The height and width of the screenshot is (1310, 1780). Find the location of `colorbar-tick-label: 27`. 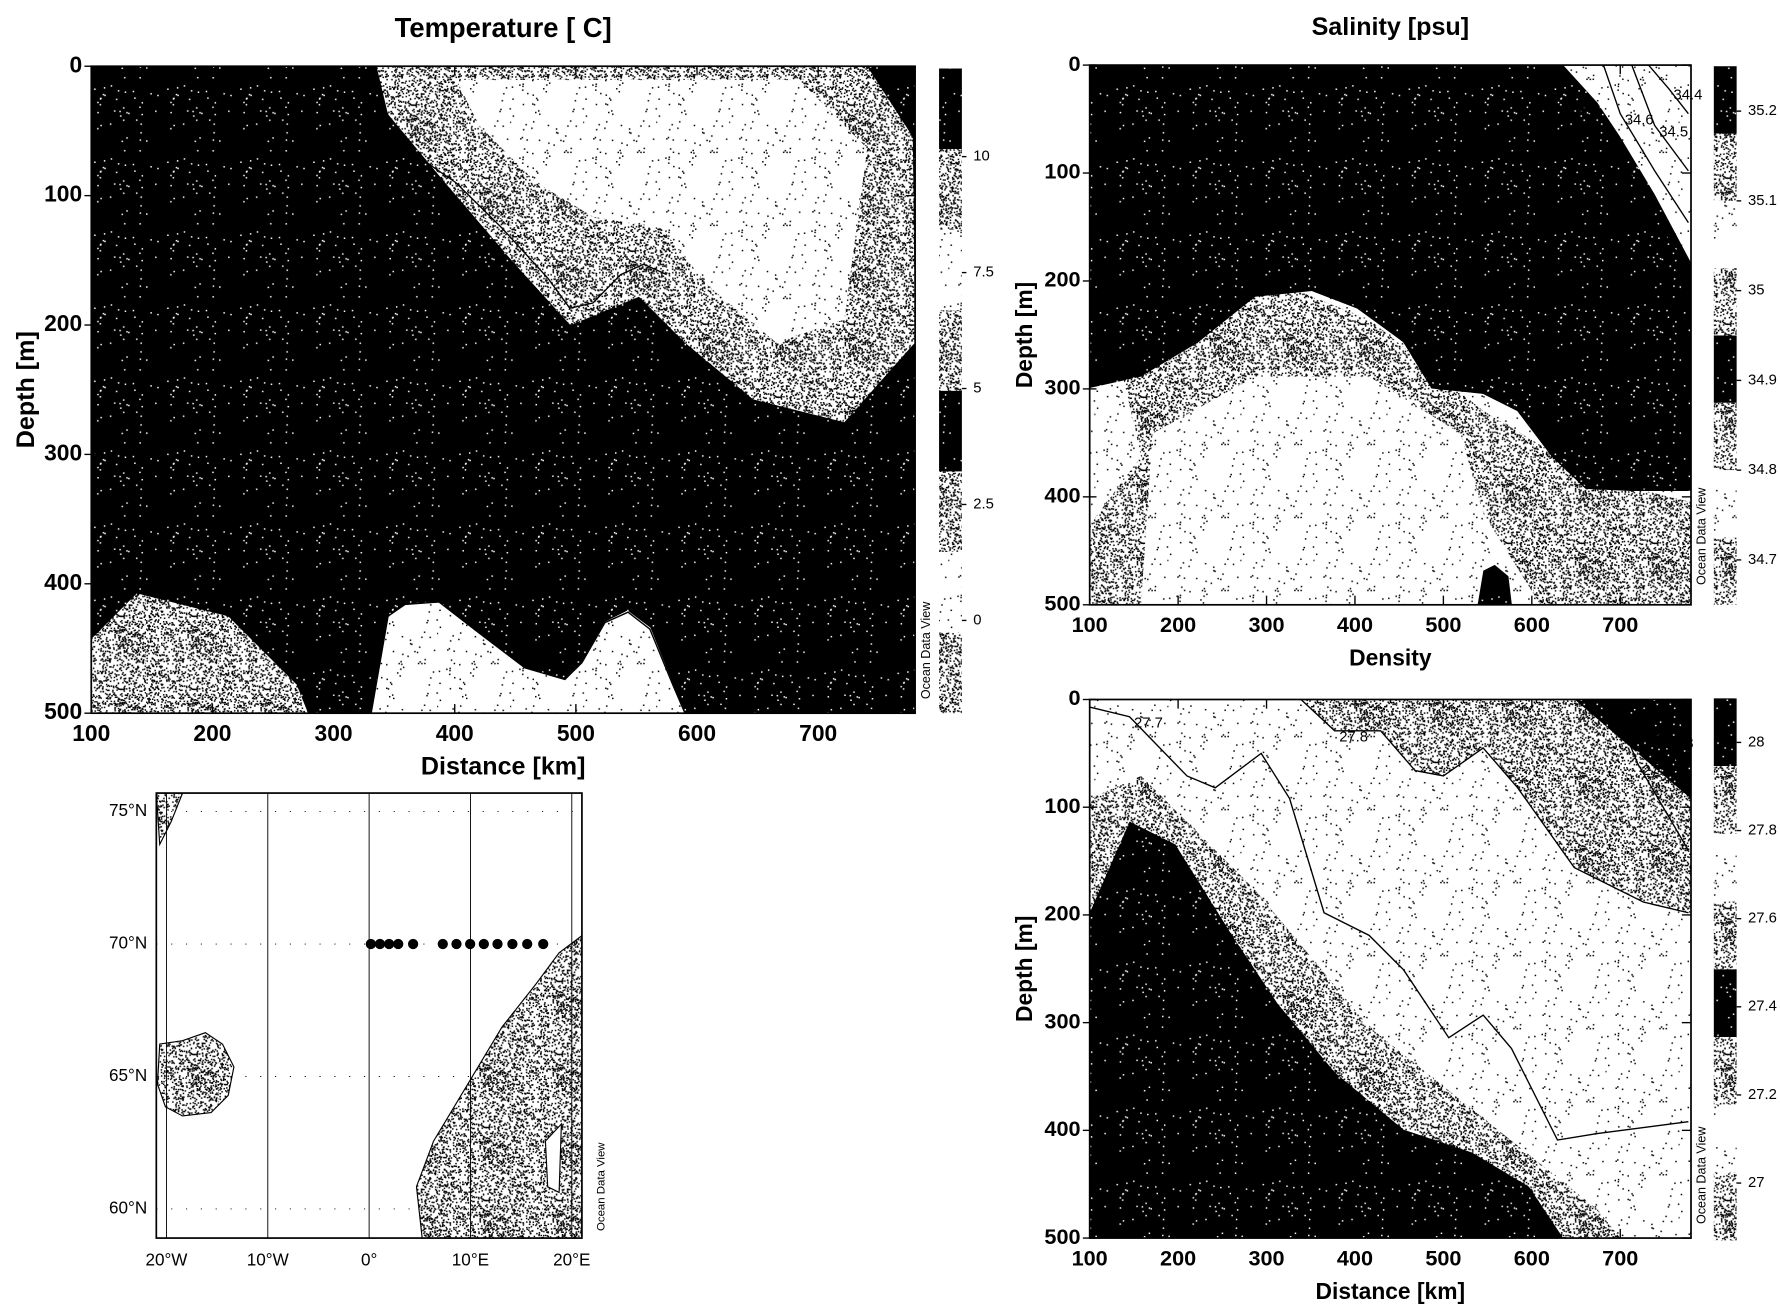

colorbar-tick-label: 27 is located at coordinates (1756, 1183).